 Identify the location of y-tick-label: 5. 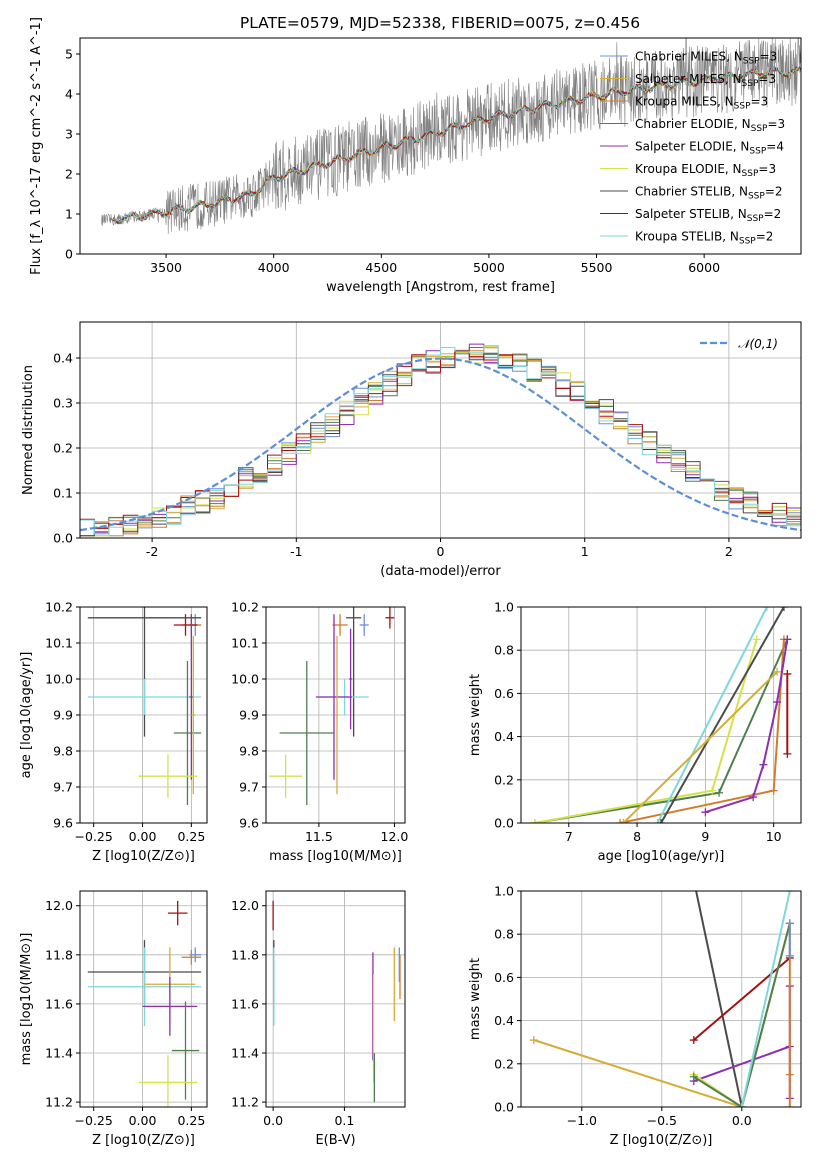
(69, 54).